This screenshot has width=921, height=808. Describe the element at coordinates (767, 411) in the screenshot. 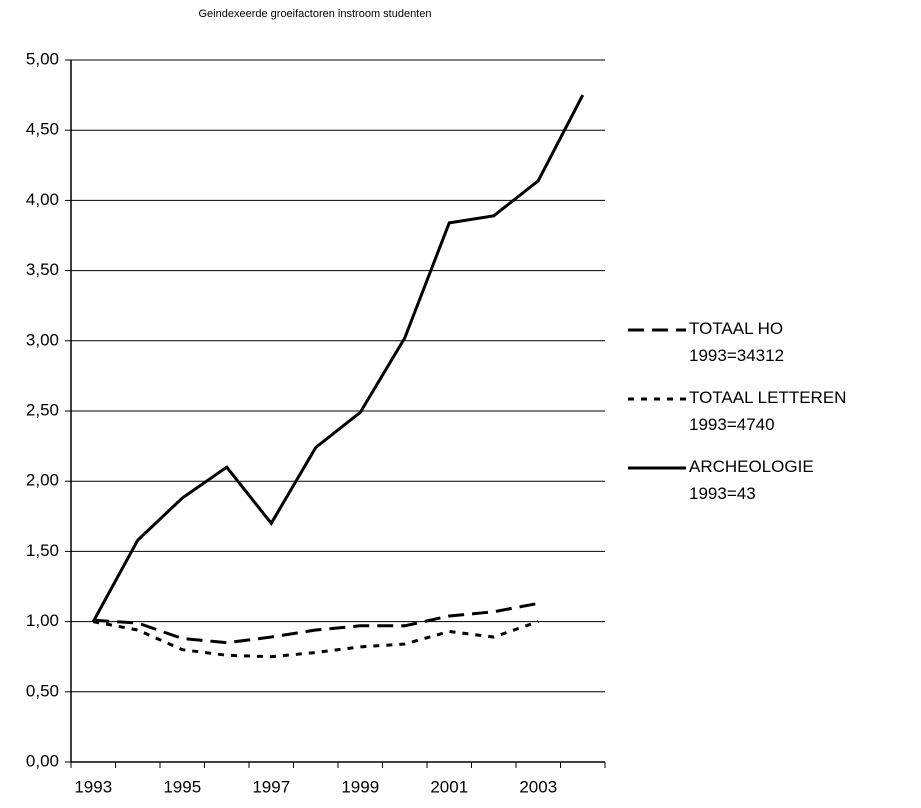

I see `legend-label: TOTAAL LETTEREN 1993=4740` at that location.